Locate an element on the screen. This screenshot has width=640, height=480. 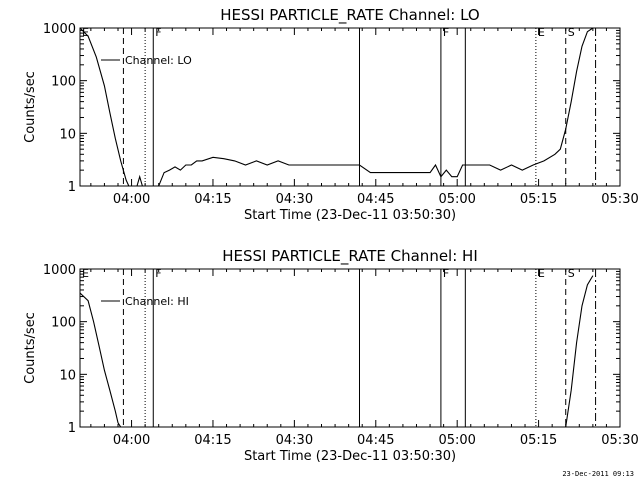
footer-timestamp: 23-Dec-2011 09:13 is located at coordinates (598, 474).